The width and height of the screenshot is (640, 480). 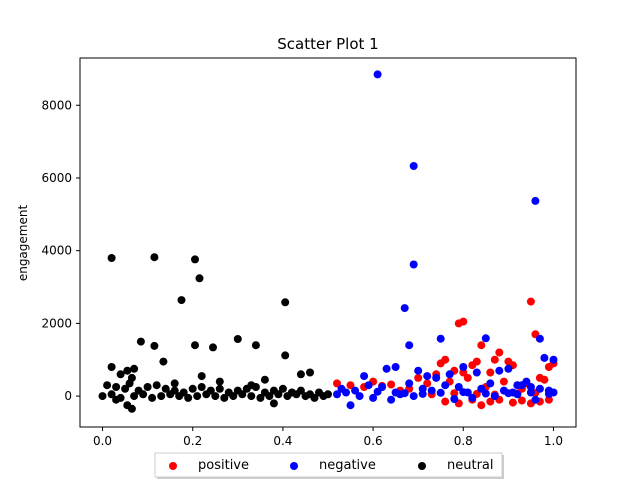 What do you see at coordinates (373, 441) in the screenshot?
I see `x-tick-label: 0.6` at bounding box center [373, 441].